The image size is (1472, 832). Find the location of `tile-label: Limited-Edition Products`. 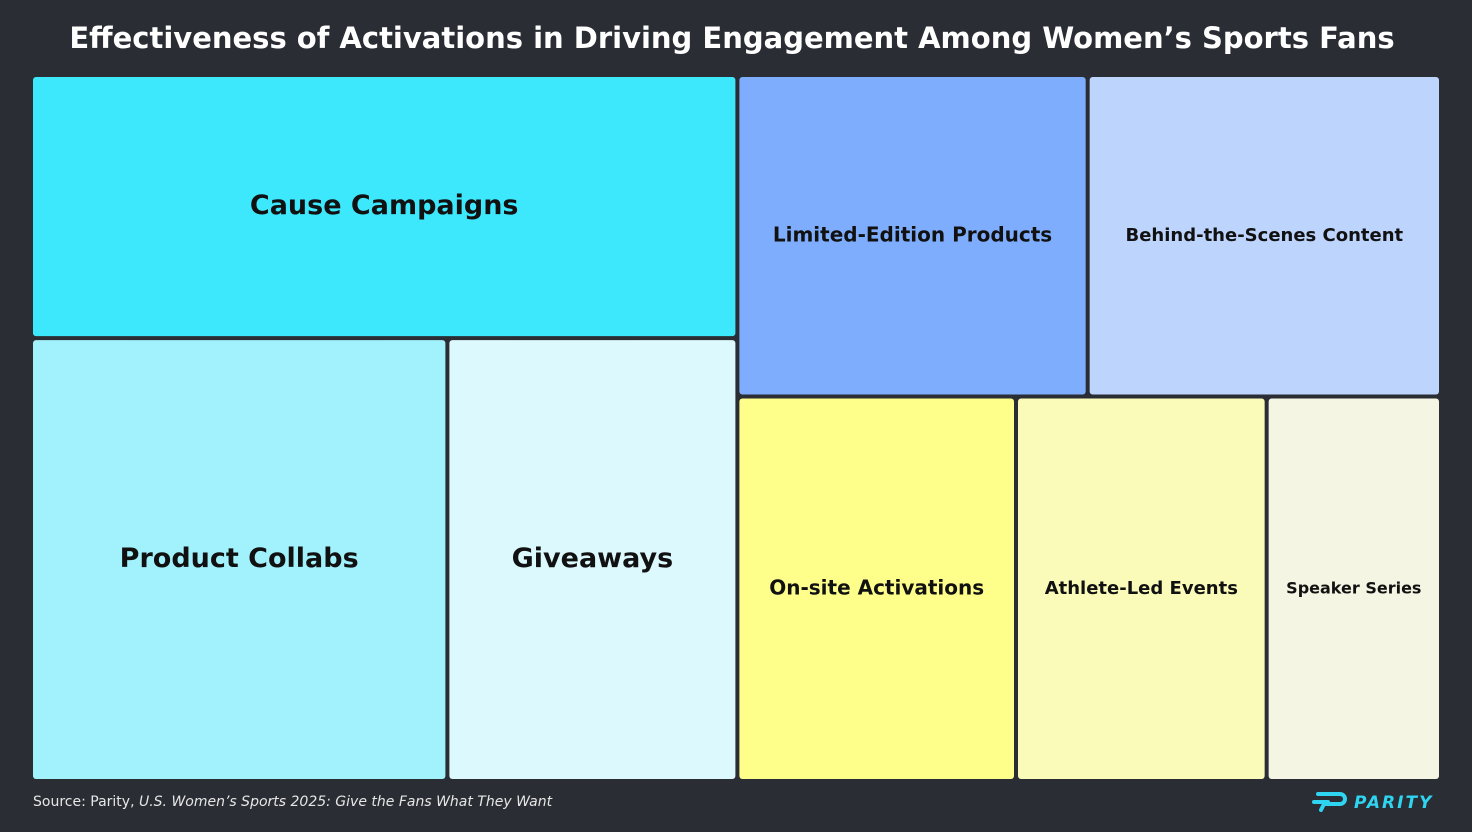

tile-label: Limited-Edition Products is located at coordinates (912, 234).